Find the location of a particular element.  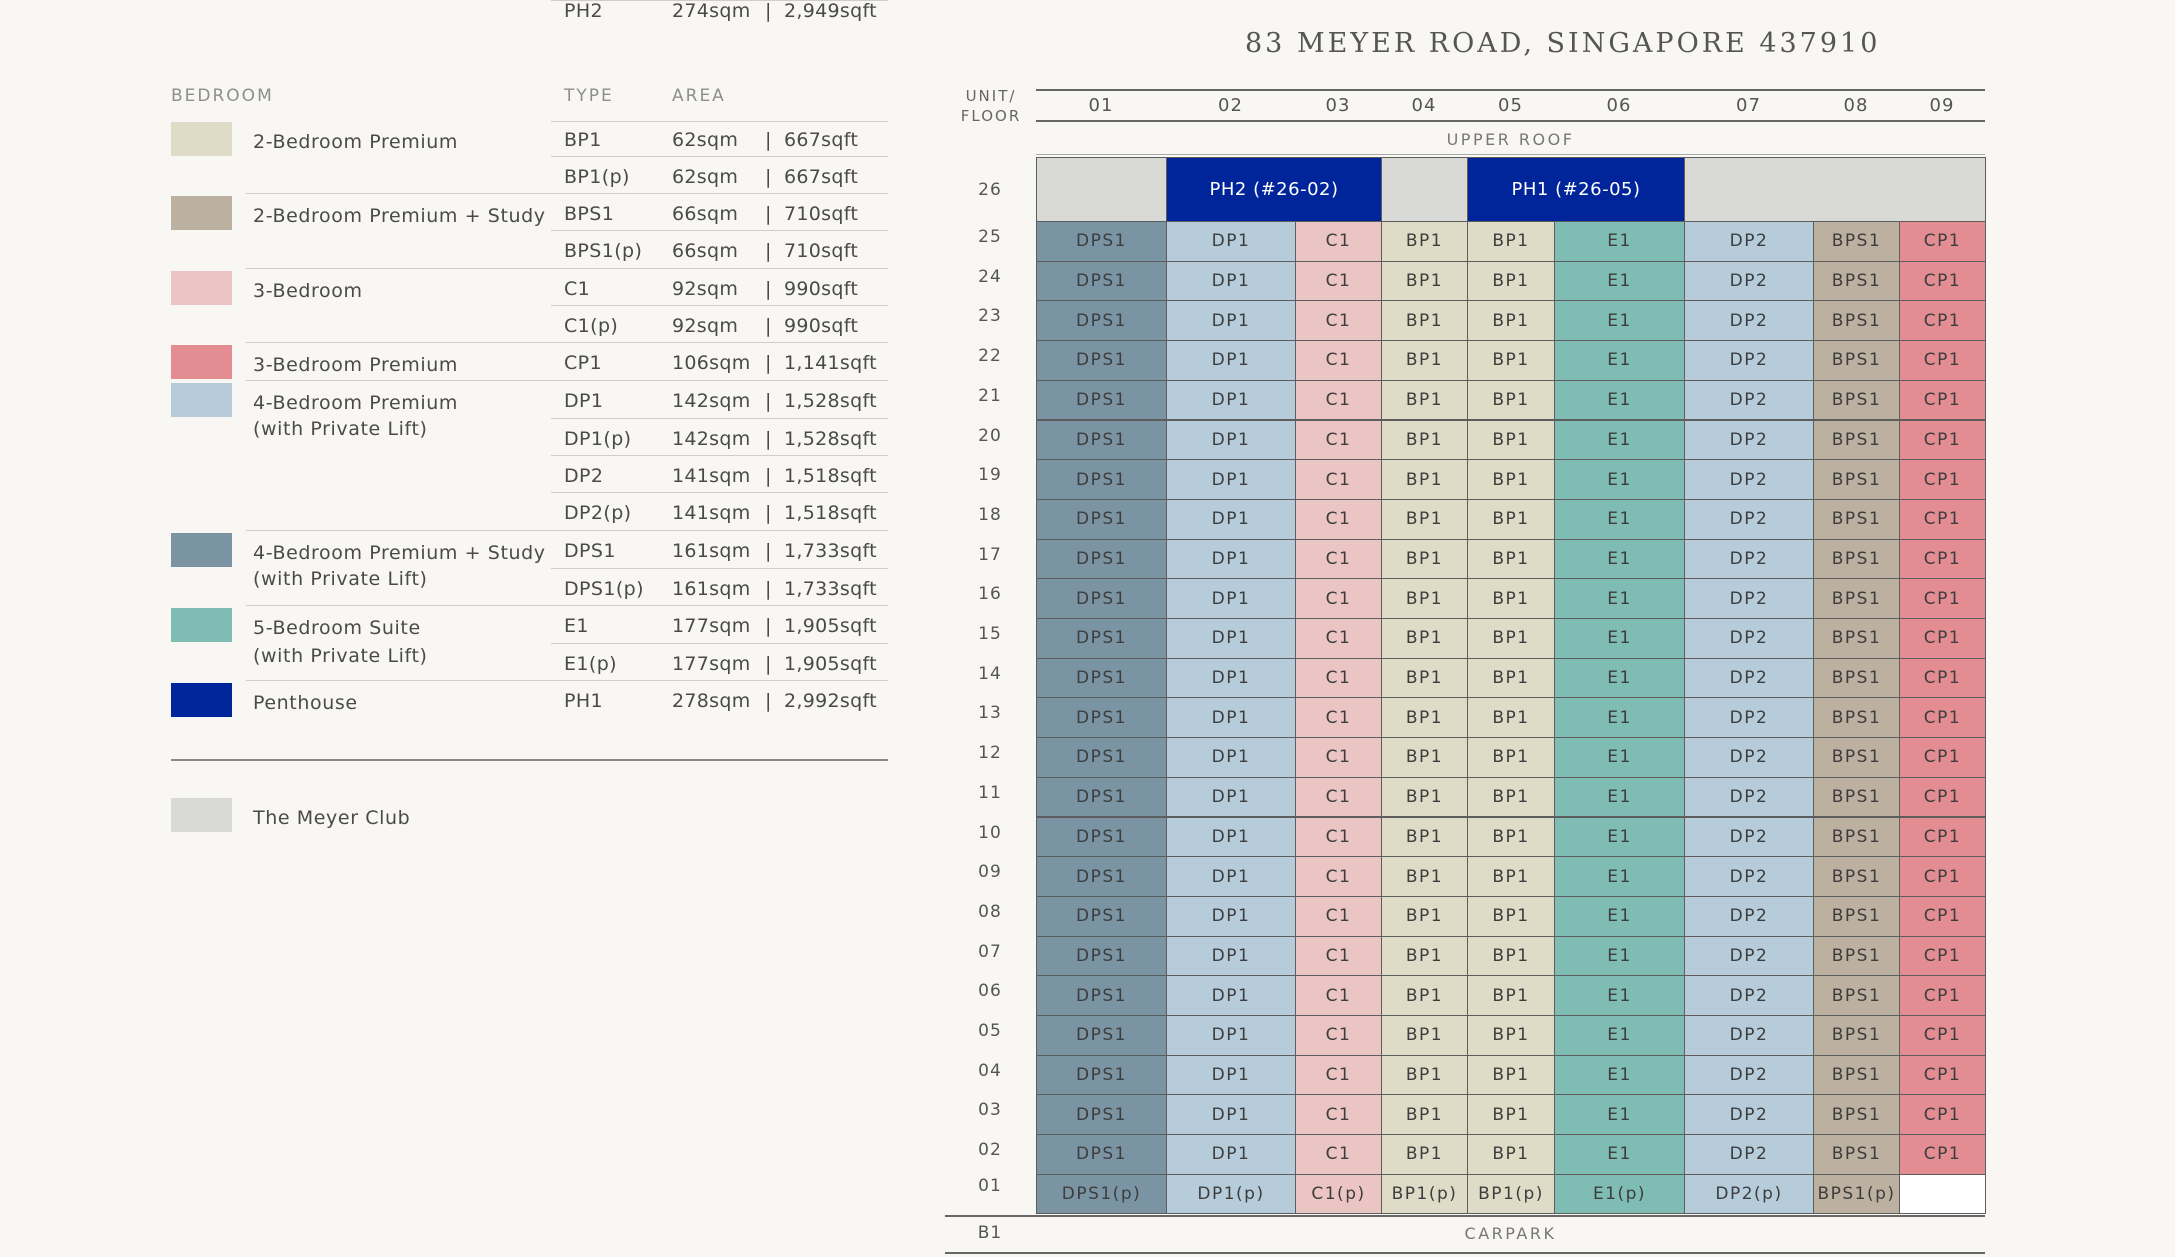

floor-label: 19 is located at coordinates (990, 475).